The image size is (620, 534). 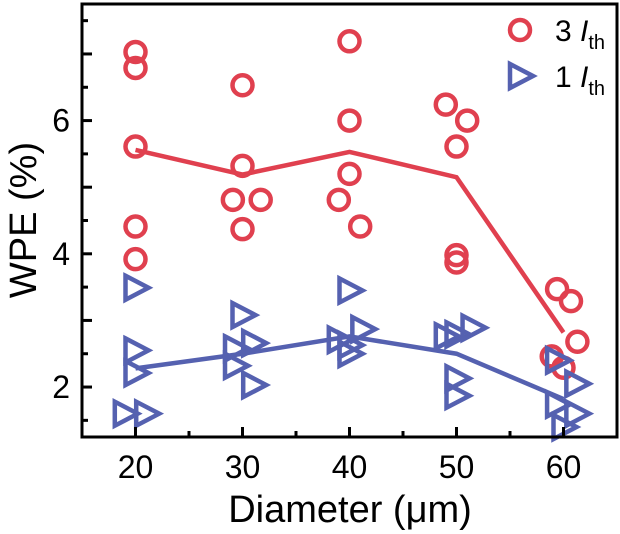 What do you see at coordinates (136, 467) in the screenshot?
I see `x-tick-label: 20` at bounding box center [136, 467].